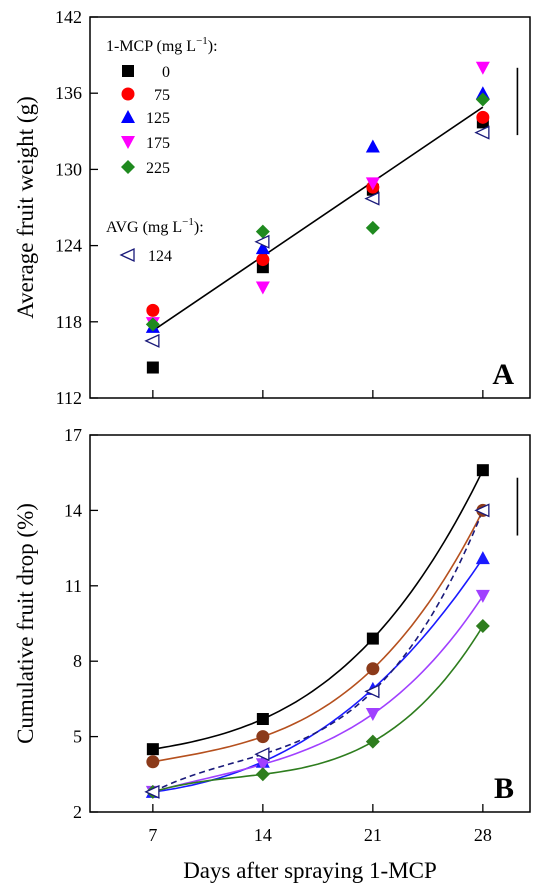  I want to click on x-tick-label: 28, so click(483, 835).